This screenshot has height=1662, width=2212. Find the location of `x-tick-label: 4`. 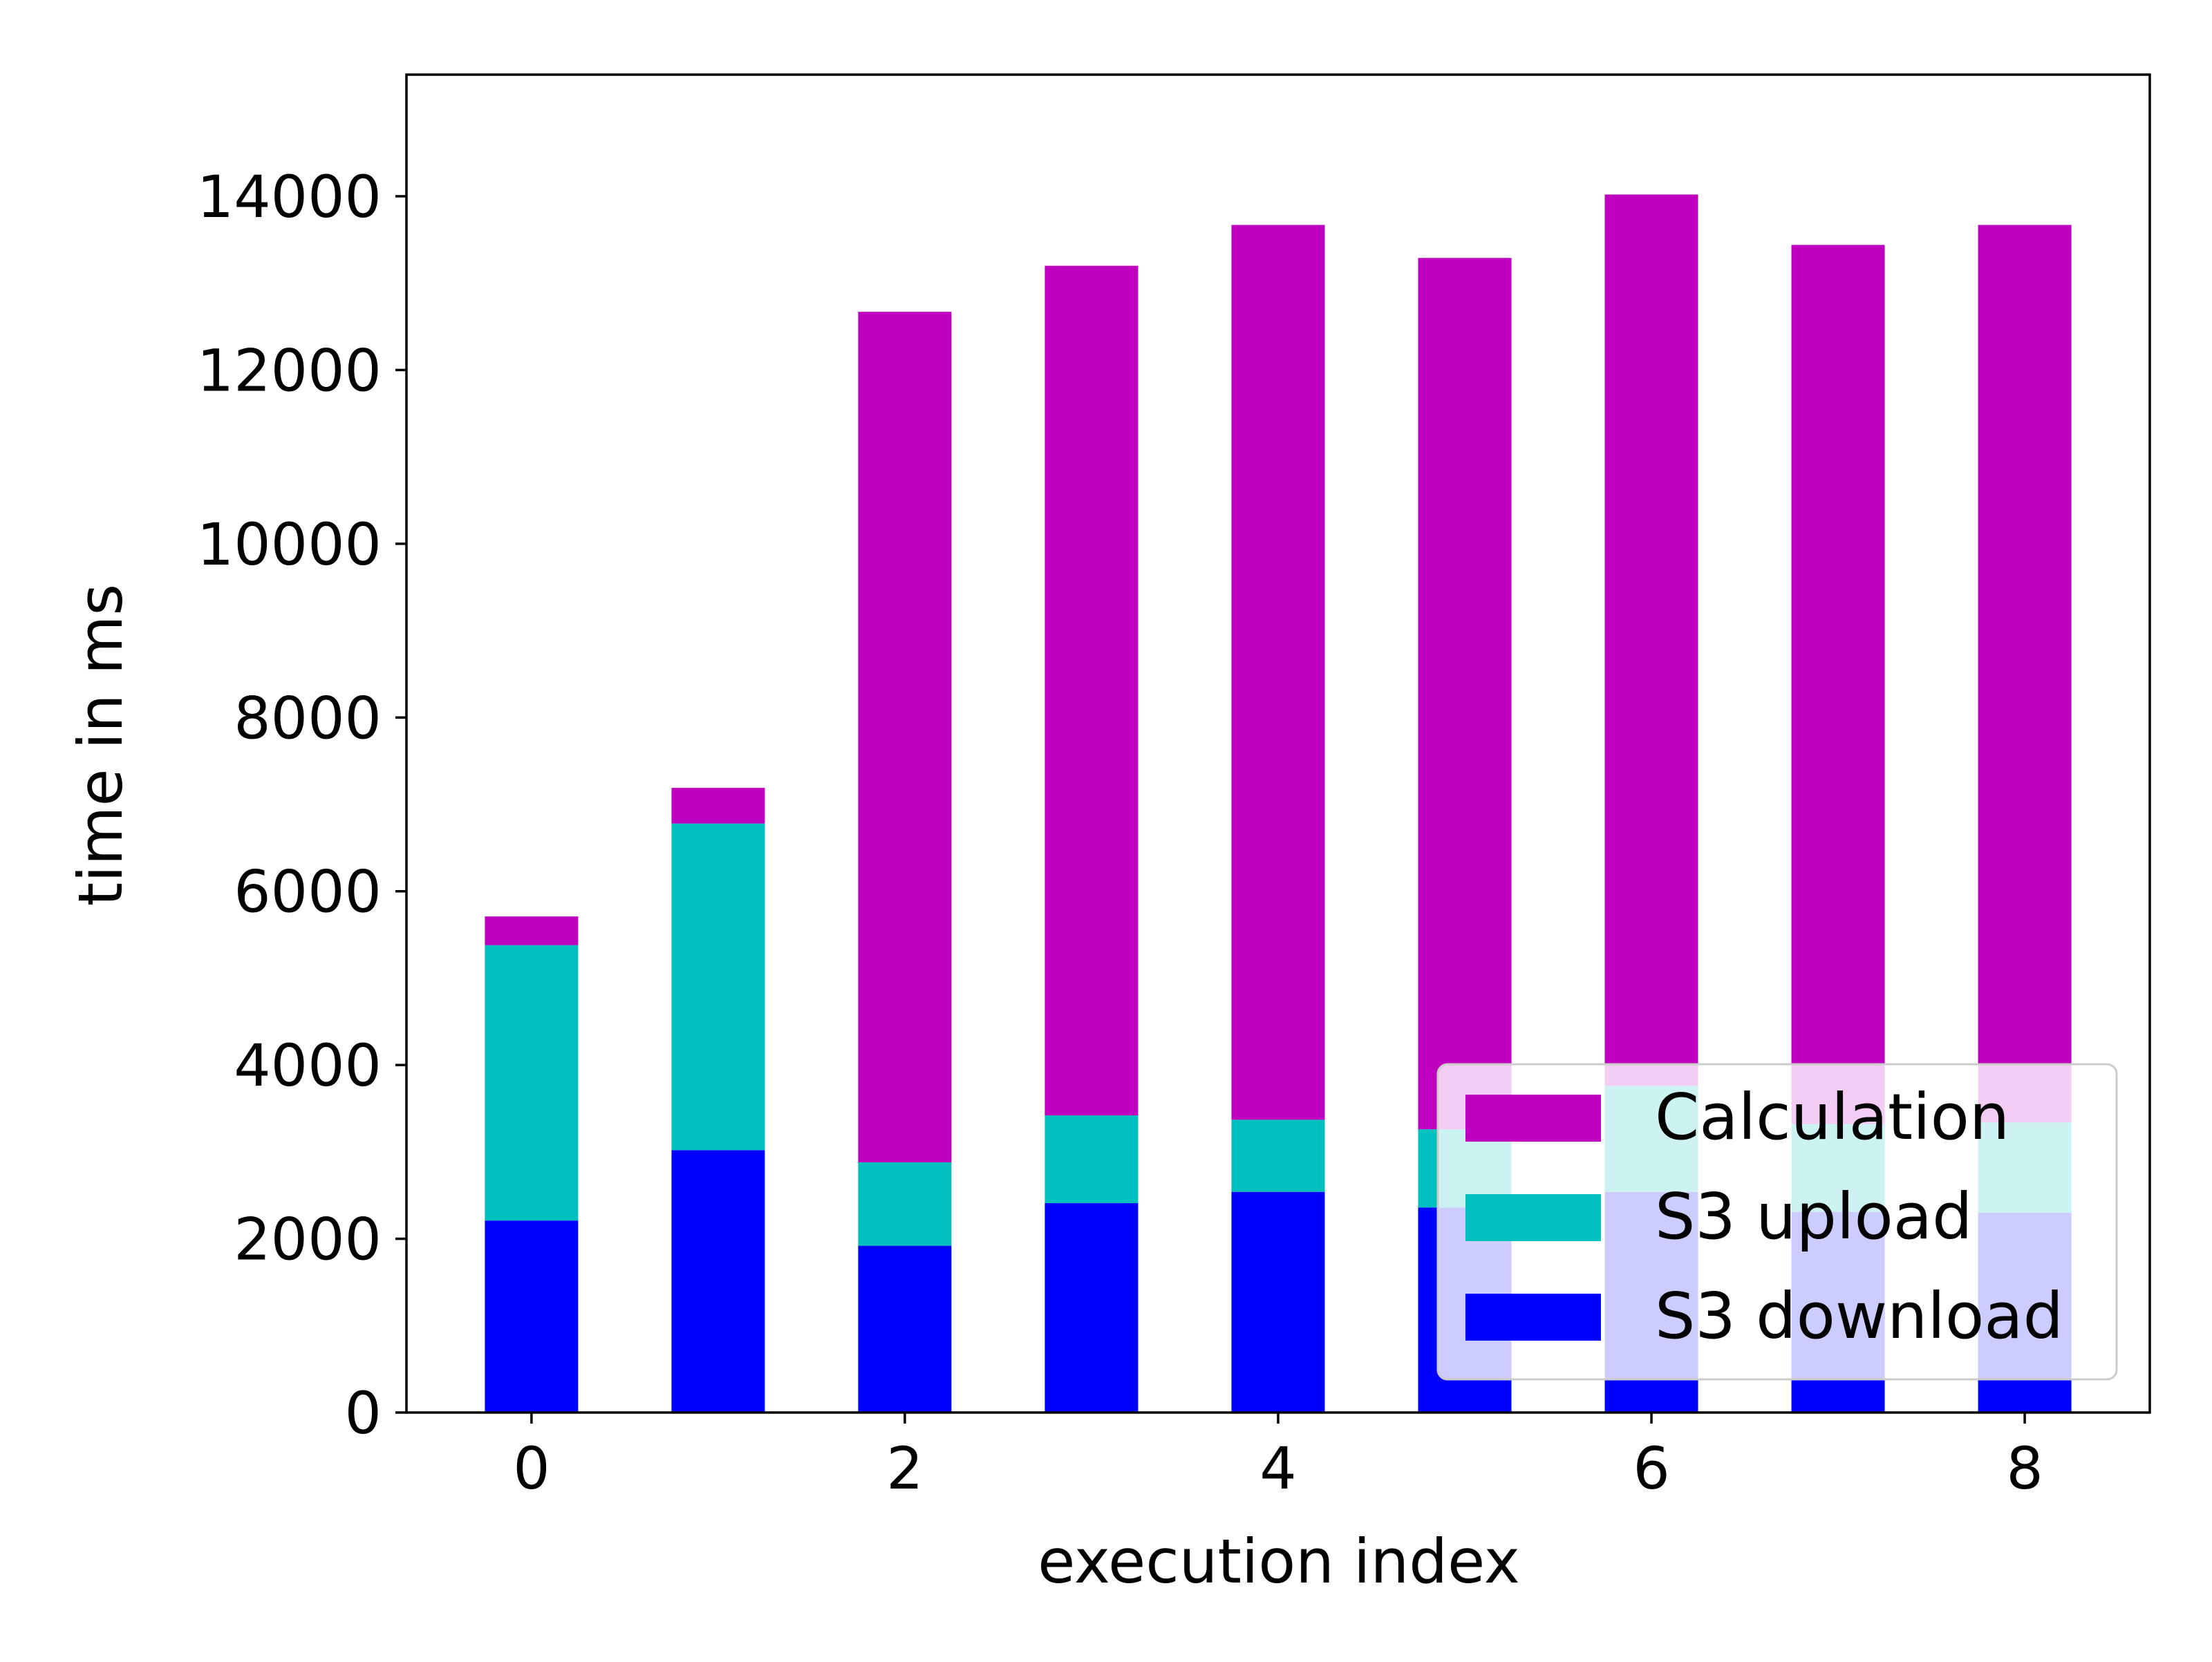

x-tick-label: 4 is located at coordinates (1277, 1469).